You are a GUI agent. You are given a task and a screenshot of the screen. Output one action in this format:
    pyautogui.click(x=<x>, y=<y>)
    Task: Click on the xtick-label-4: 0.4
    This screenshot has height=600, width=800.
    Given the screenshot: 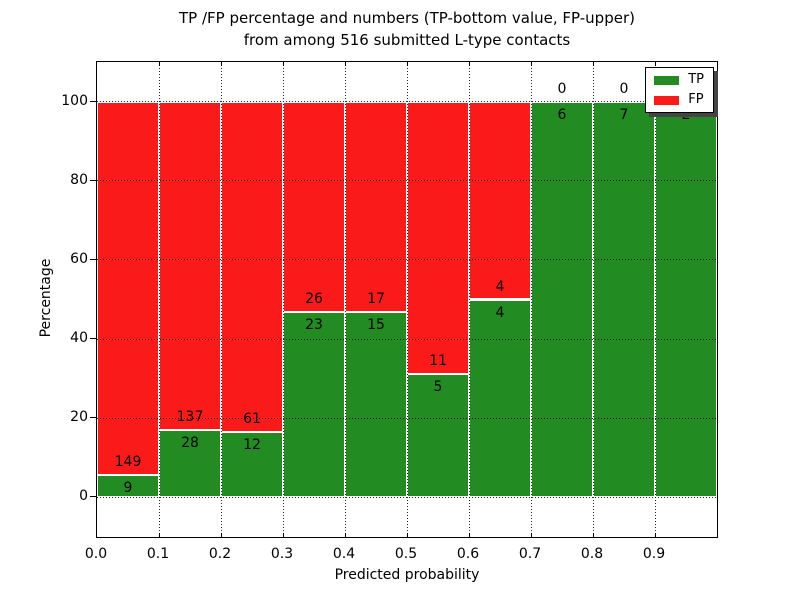 What is the action you would take?
    pyautogui.click(x=344, y=554)
    